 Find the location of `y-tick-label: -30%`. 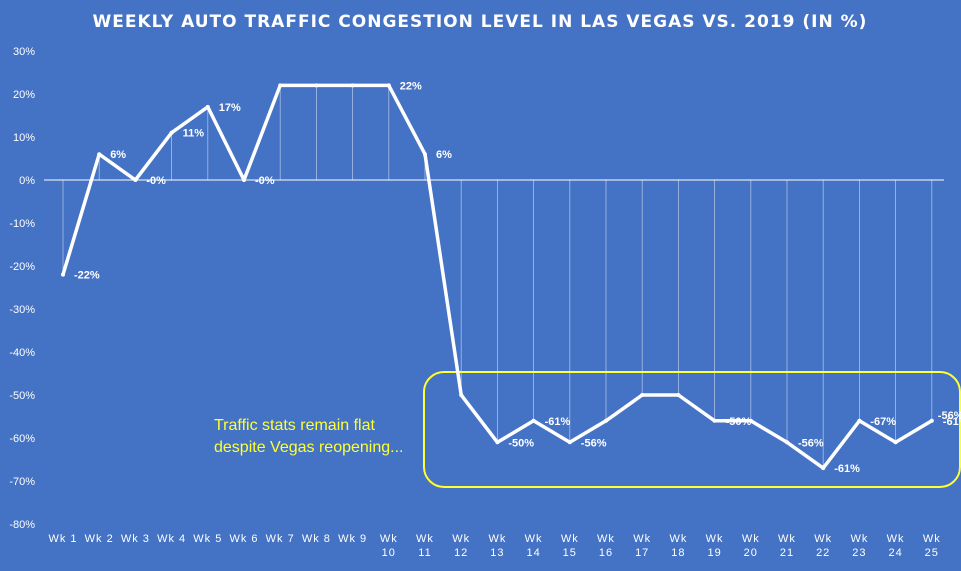

y-tick-label: -30% is located at coordinates (22, 310).